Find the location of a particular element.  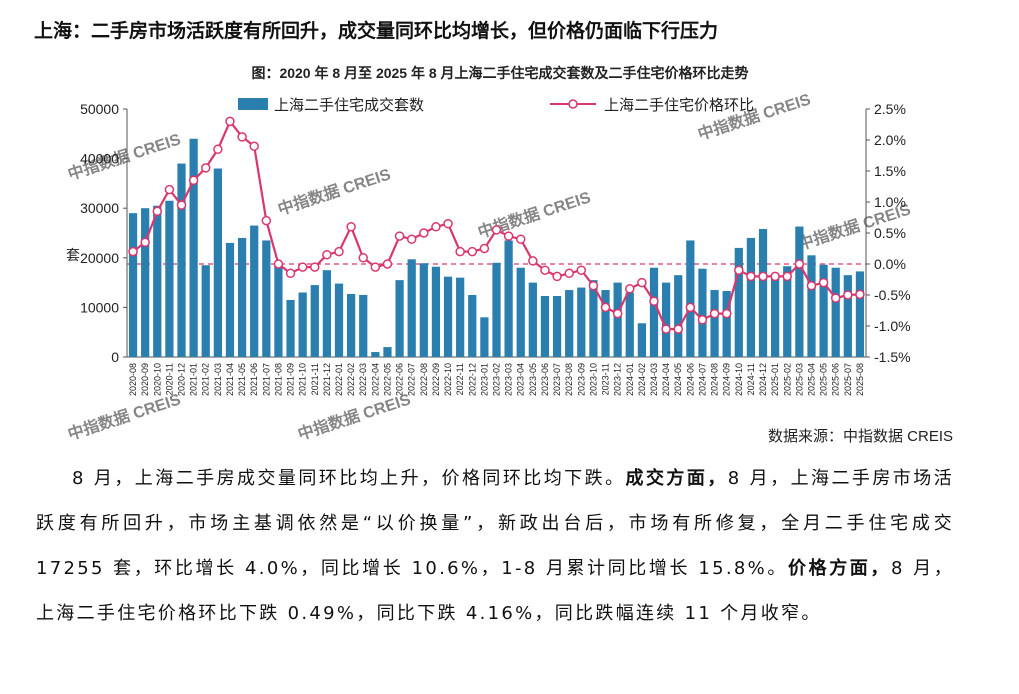

bold-text: 价格方面， is located at coordinates (839, 568).